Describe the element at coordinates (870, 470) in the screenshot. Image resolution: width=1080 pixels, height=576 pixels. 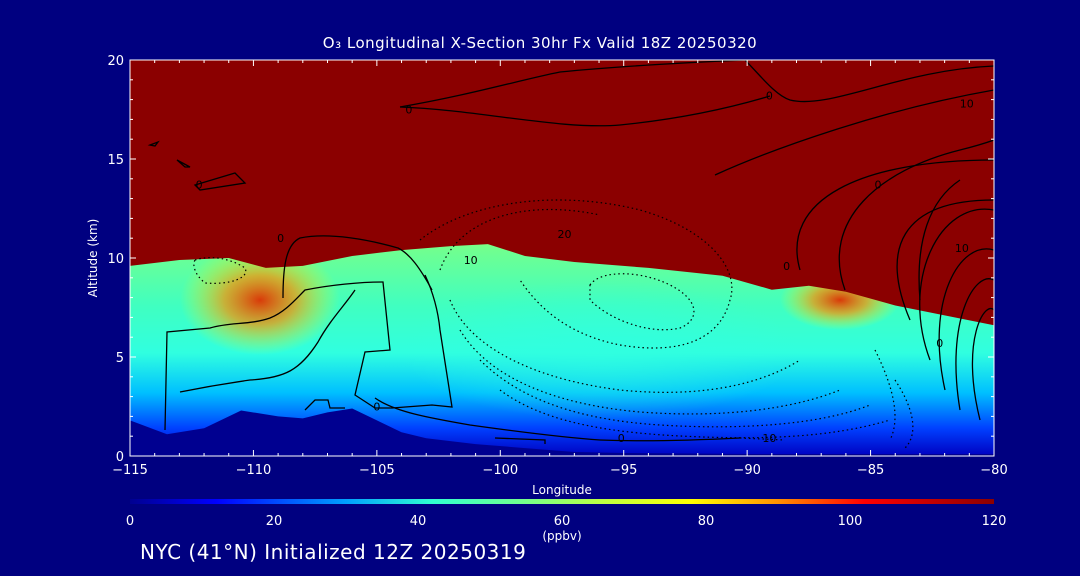
I see `x-tick-label: −85` at that location.